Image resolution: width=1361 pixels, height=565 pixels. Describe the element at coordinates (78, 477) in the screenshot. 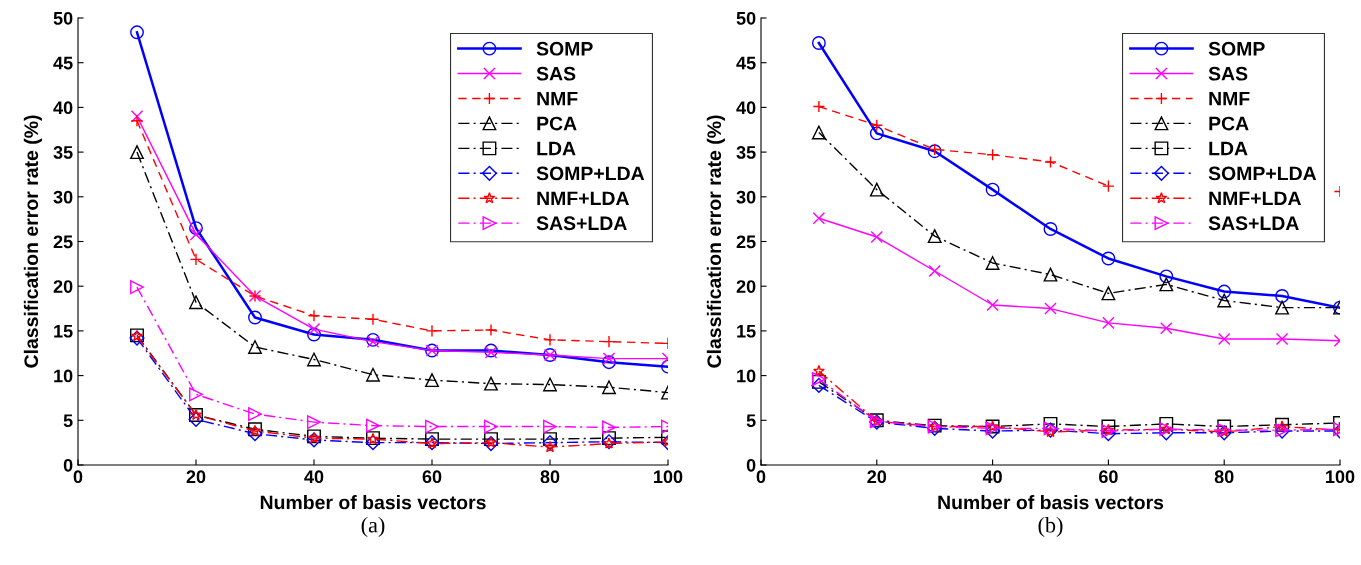

I see `x-tick-label: 0` at that location.